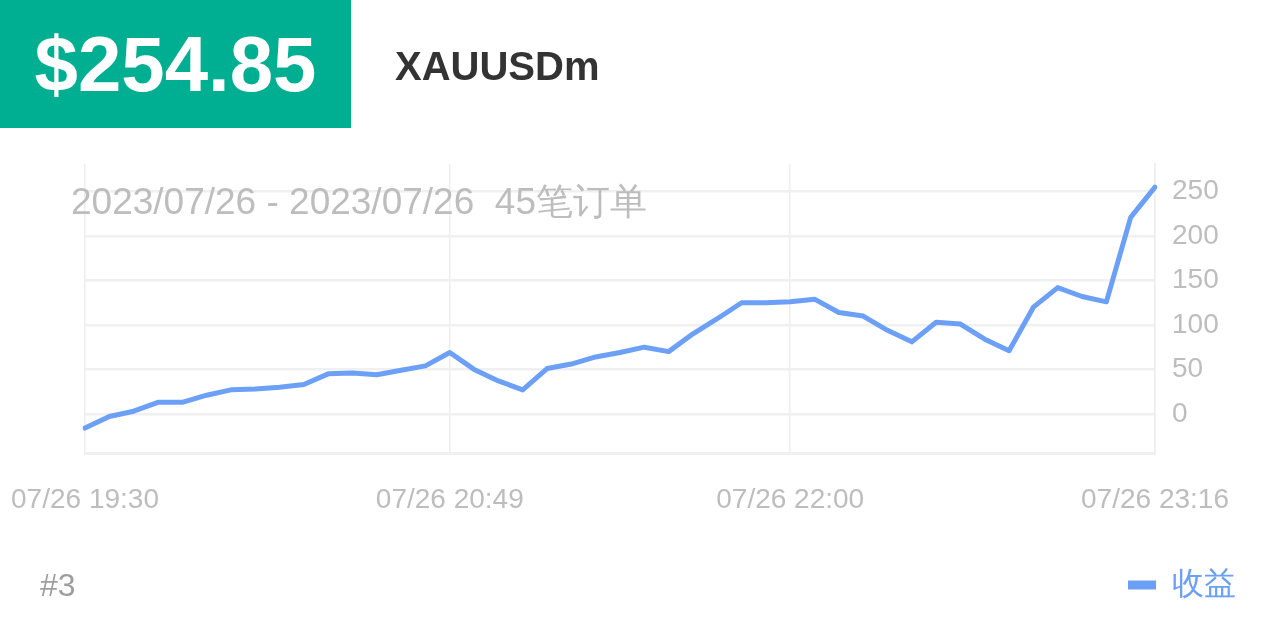 The image size is (1266, 633). I want to click on y-tick-label: 100, so click(1195, 323).